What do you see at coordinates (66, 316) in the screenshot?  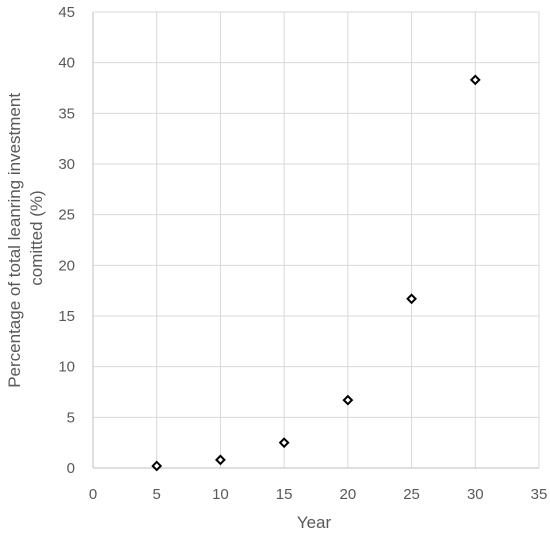 I see `y-tick-label: 15` at bounding box center [66, 316].